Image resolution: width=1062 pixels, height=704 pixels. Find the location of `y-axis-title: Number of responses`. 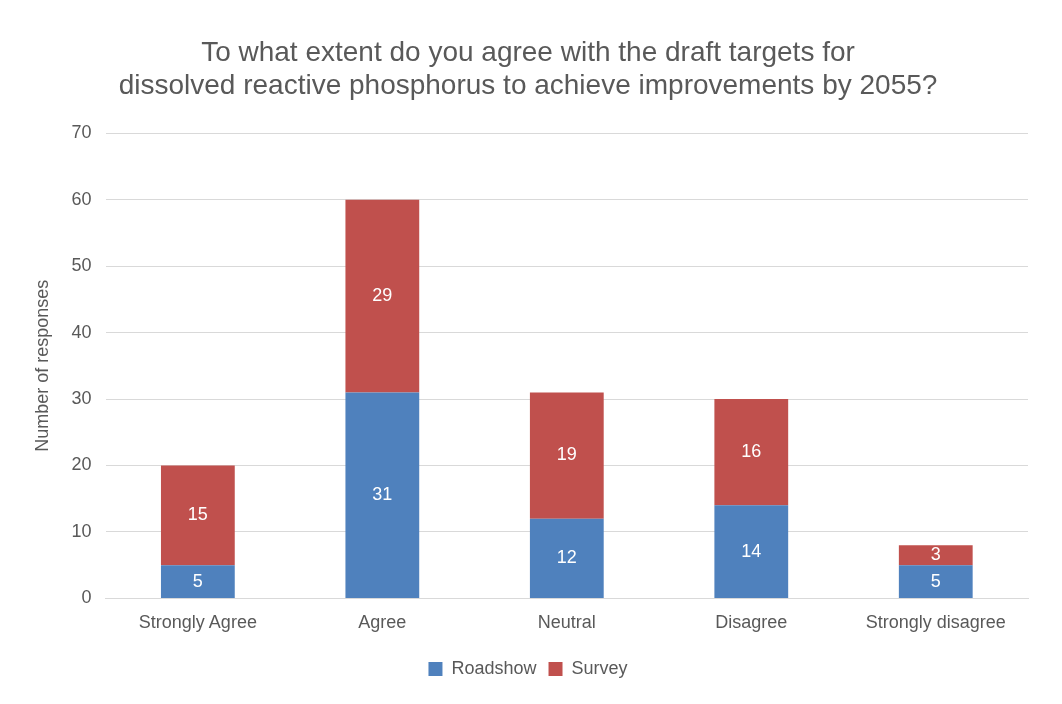

y-axis-title: Number of responses is located at coordinates (41, 365).